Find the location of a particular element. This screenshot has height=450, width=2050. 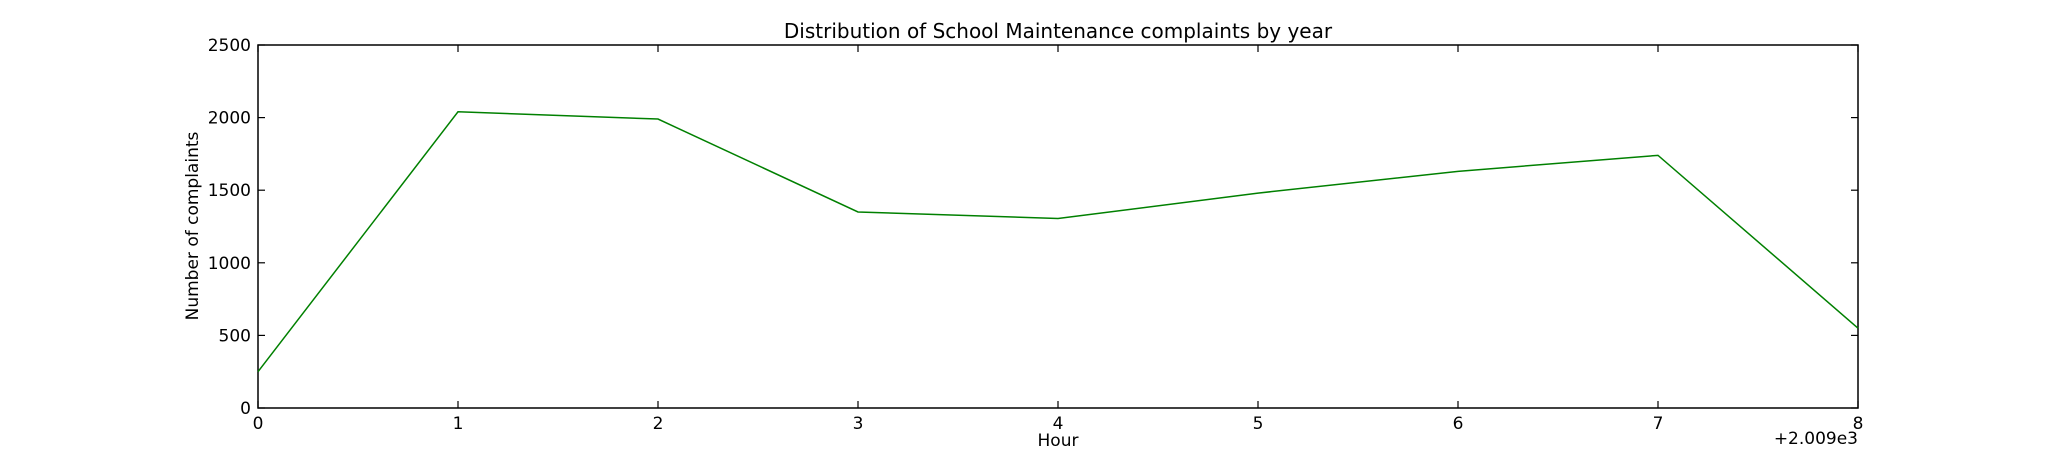

x-tick-label: 5 is located at coordinates (1258, 424).